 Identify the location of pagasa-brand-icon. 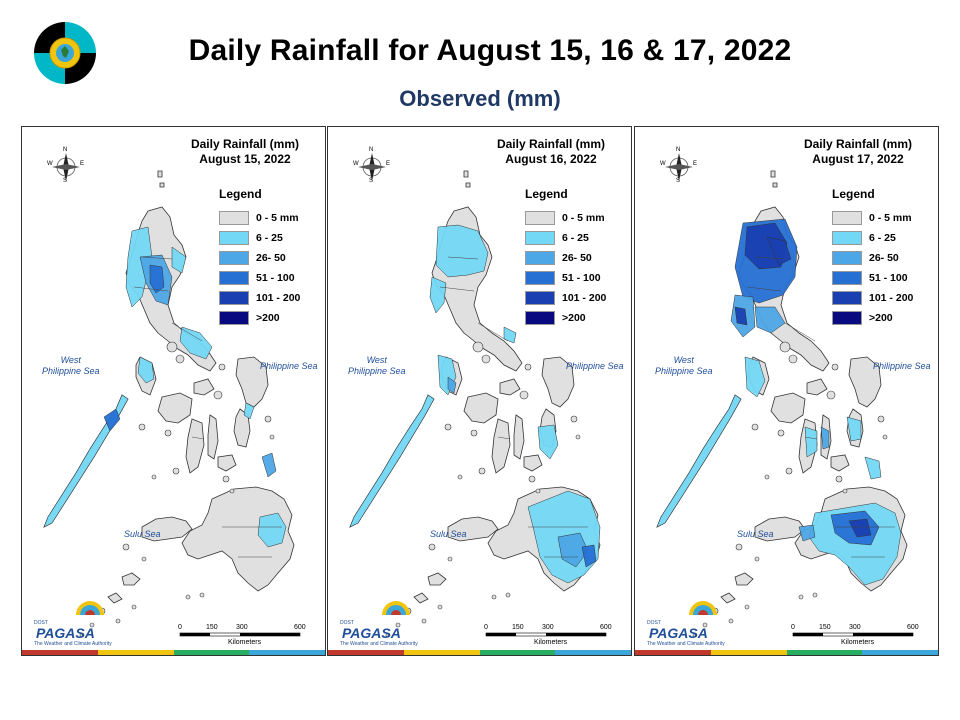
(396, 608).